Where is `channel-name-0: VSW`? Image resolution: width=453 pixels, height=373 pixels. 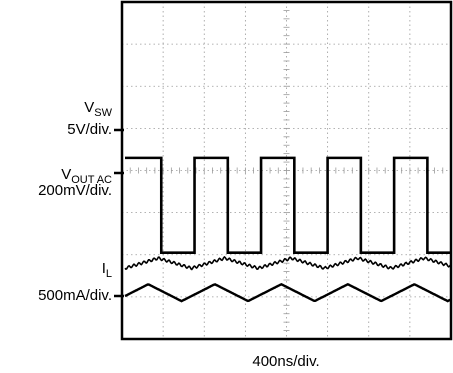 channel-name-0: VSW is located at coordinates (98, 109).